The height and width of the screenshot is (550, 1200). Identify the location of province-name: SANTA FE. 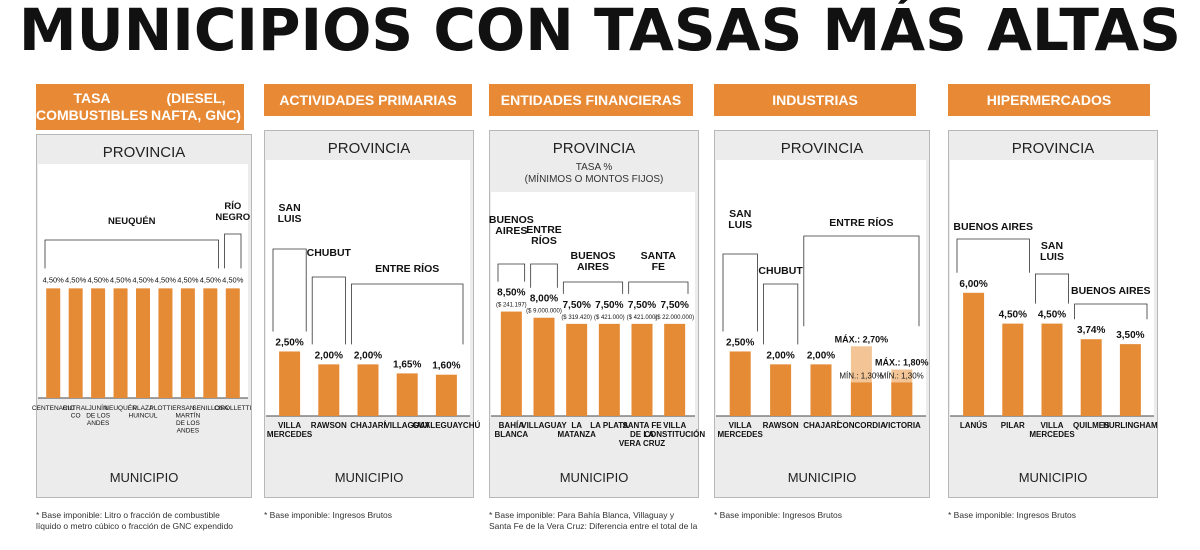
(659, 261).